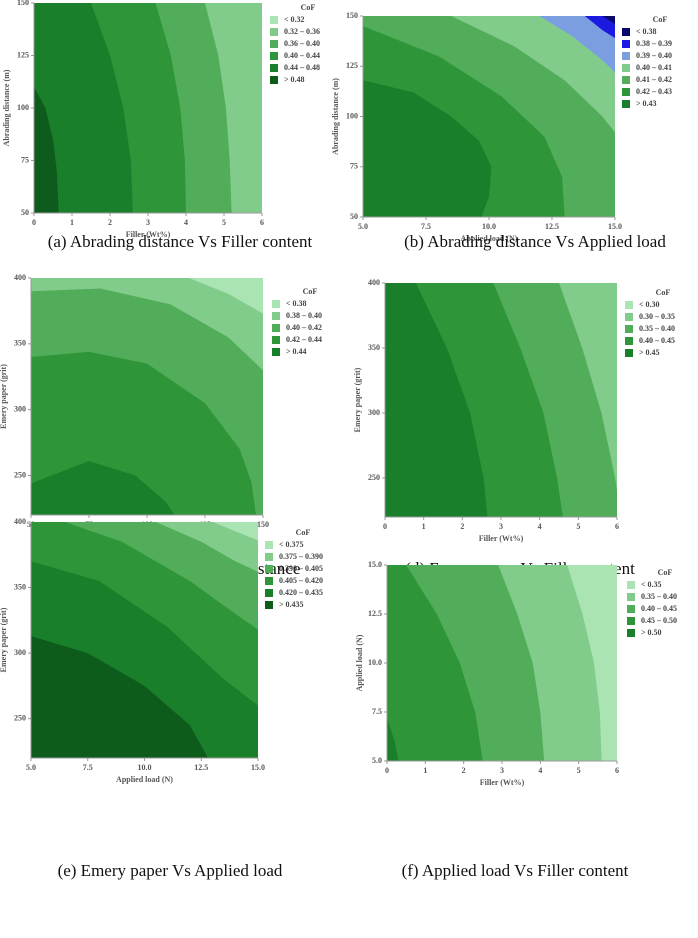 The width and height of the screenshot is (698, 938). What do you see at coordinates (25, 159) in the screenshot?
I see `y-tick-label: 75` at bounding box center [25, 159].